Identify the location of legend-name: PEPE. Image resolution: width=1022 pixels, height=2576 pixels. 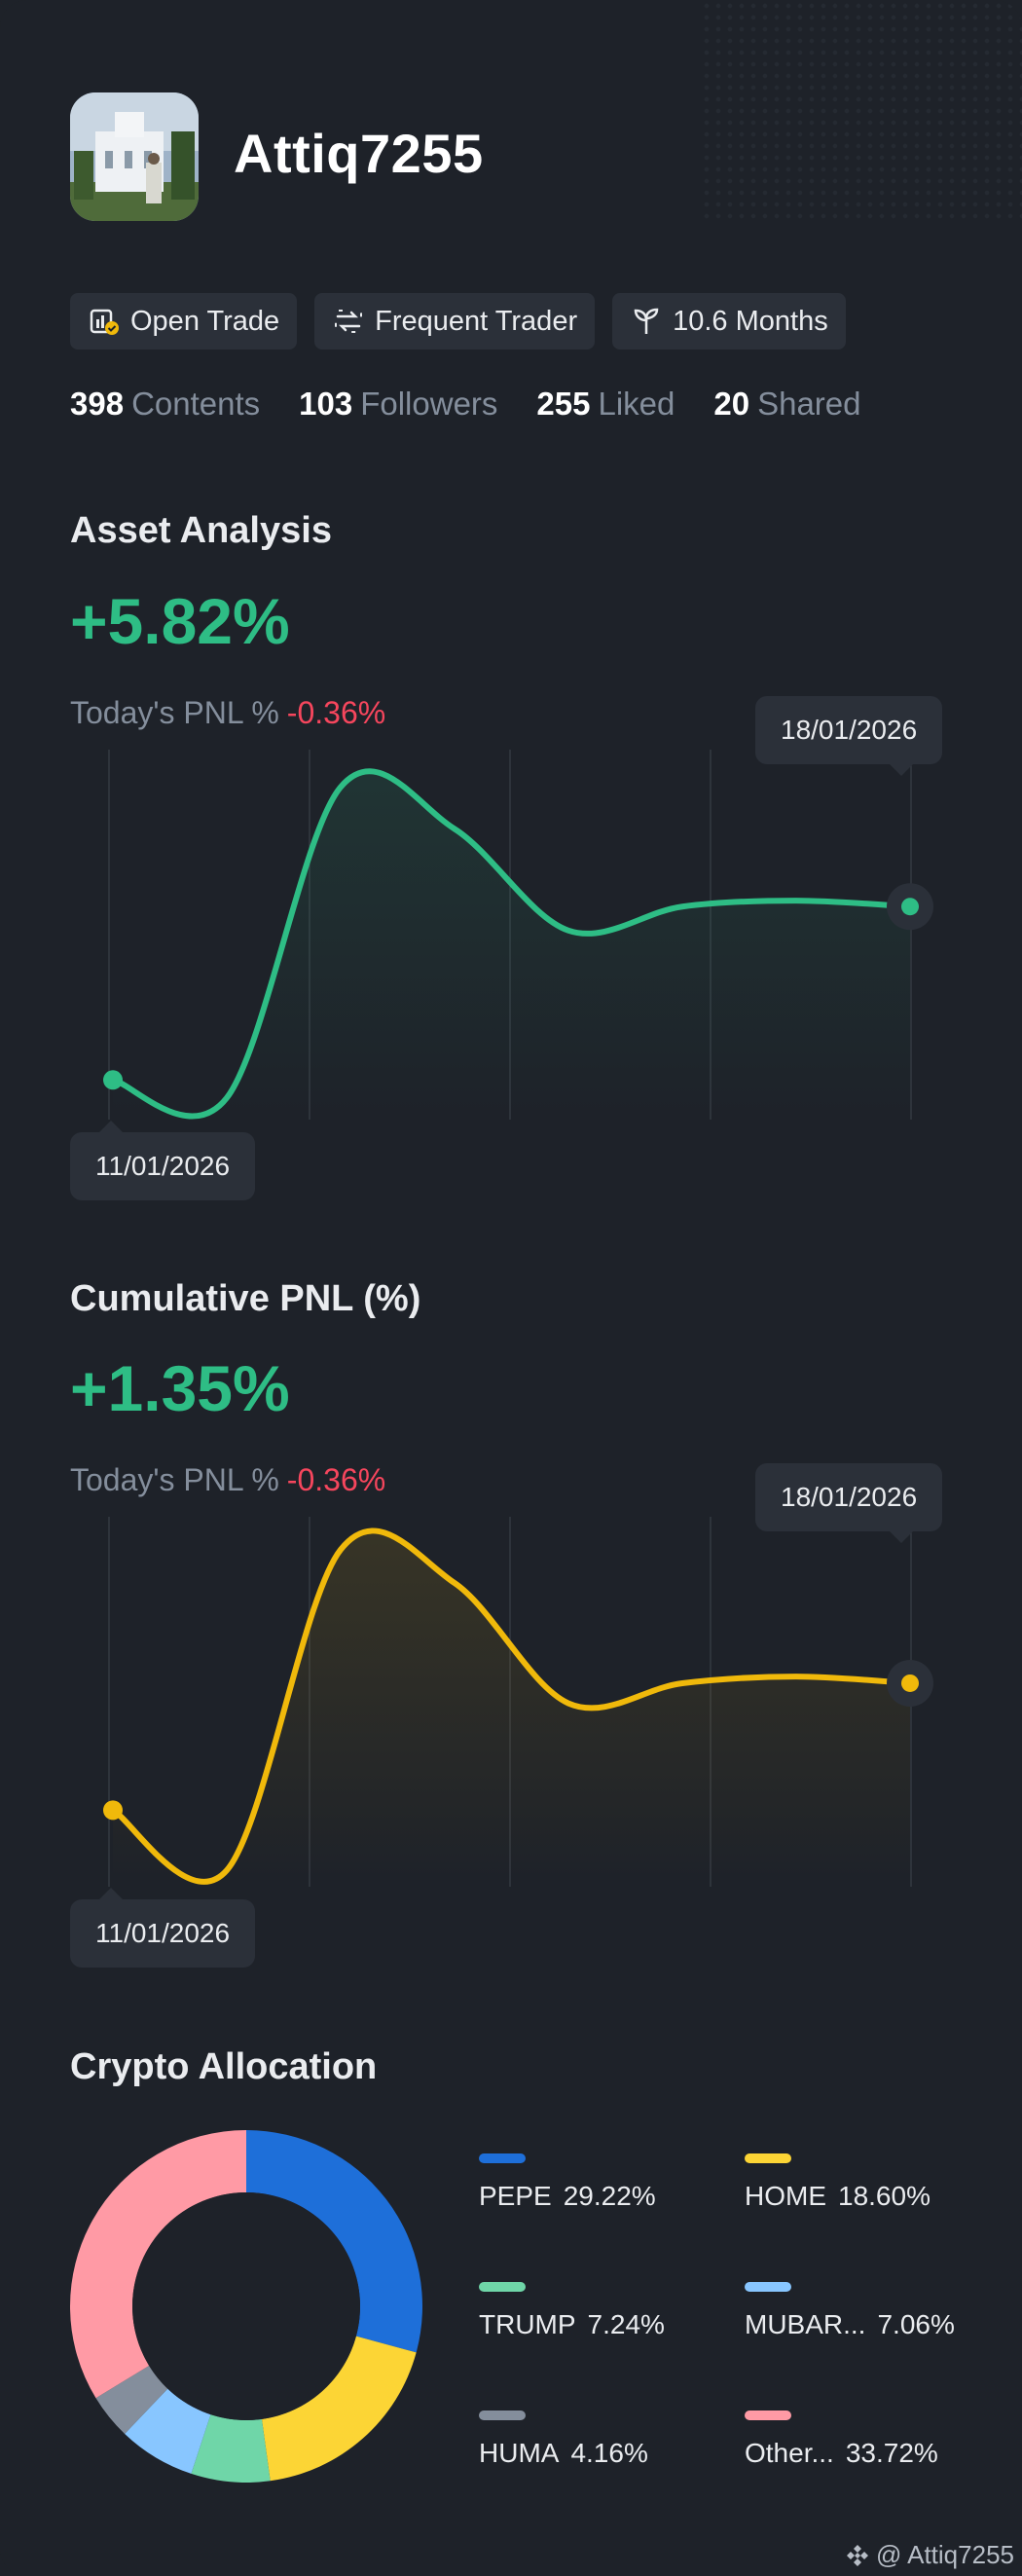
(515, 2196).